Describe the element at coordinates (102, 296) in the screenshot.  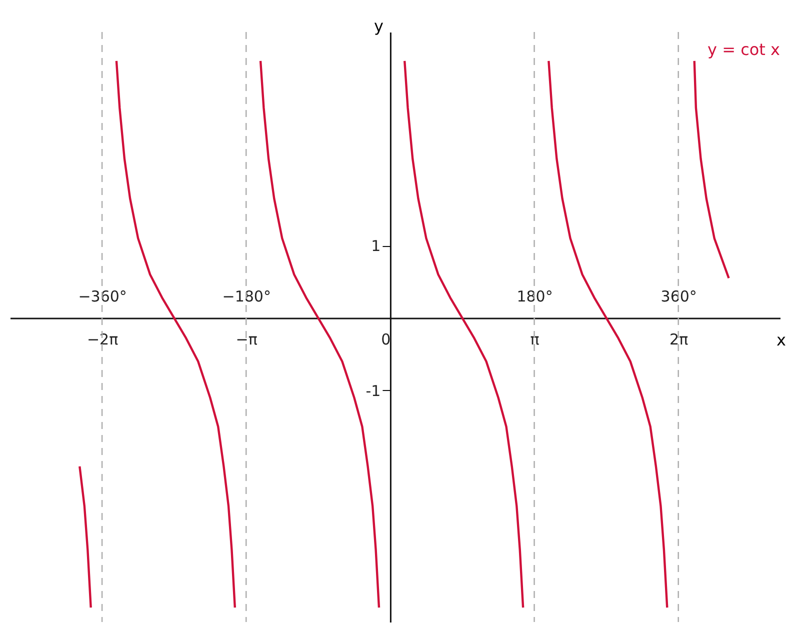
I see `x-tick-label: −360°` at that location.